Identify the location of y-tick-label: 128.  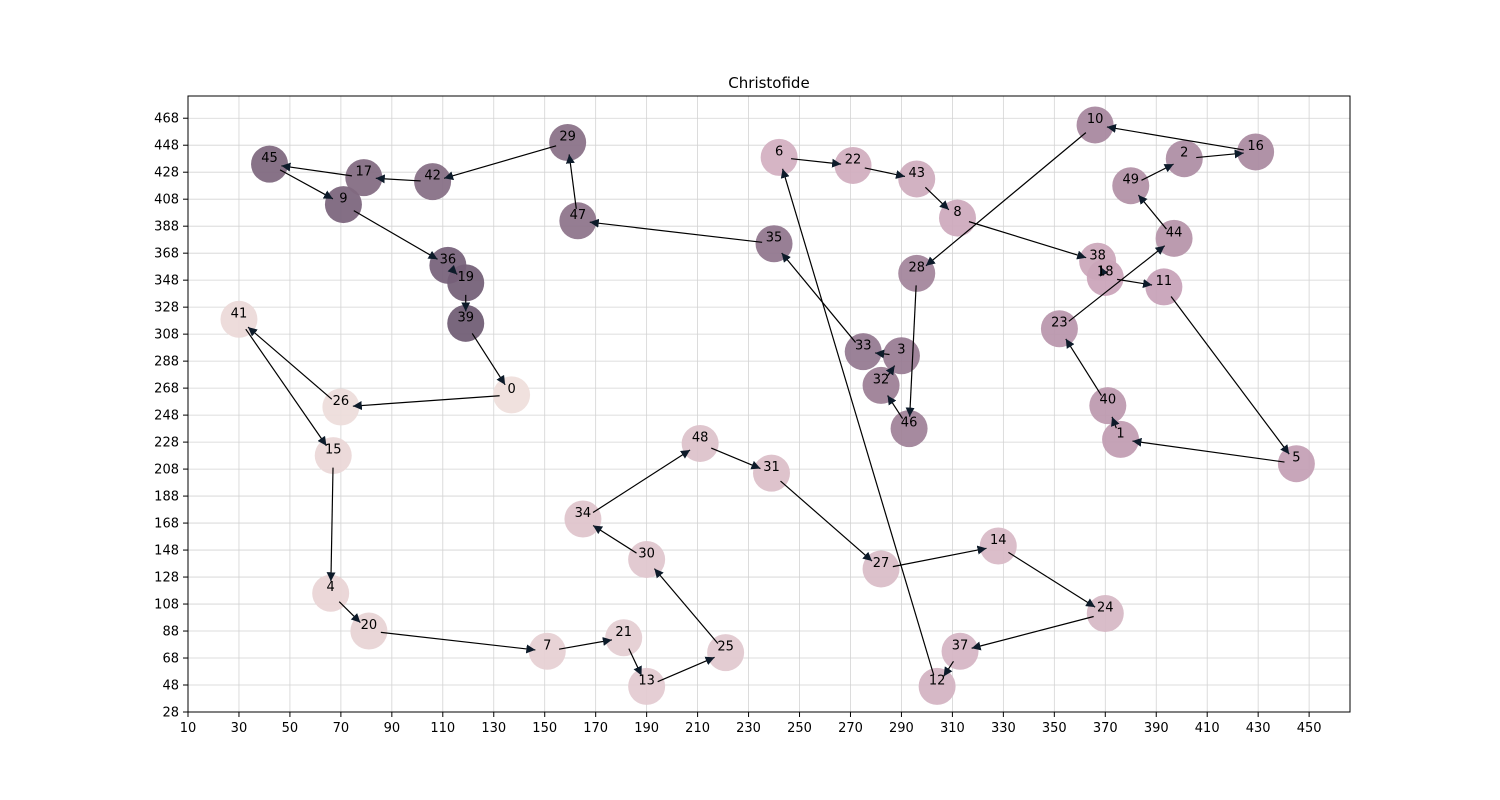
(166, 578).